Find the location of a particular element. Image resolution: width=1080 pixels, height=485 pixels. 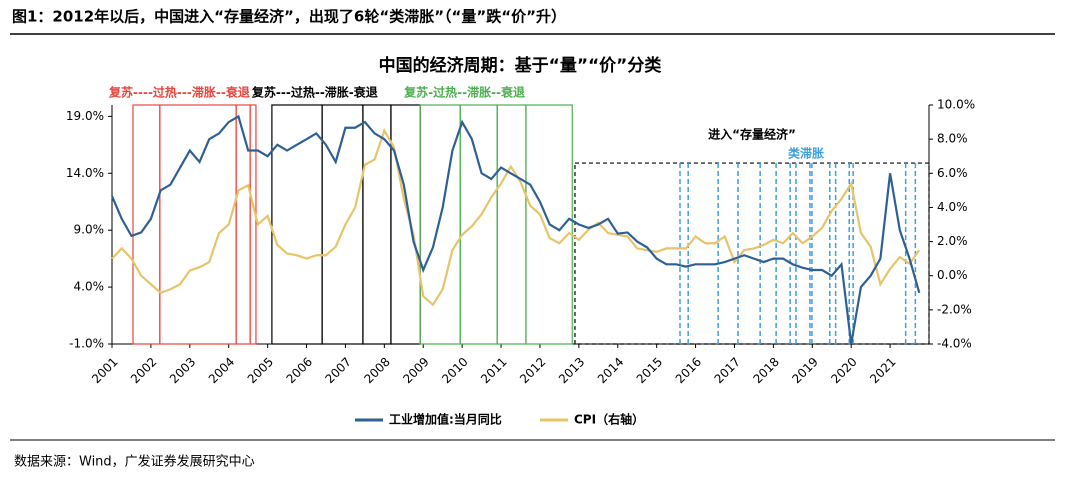

x-tick-label: 2002 is located at coordinates (143, 370).